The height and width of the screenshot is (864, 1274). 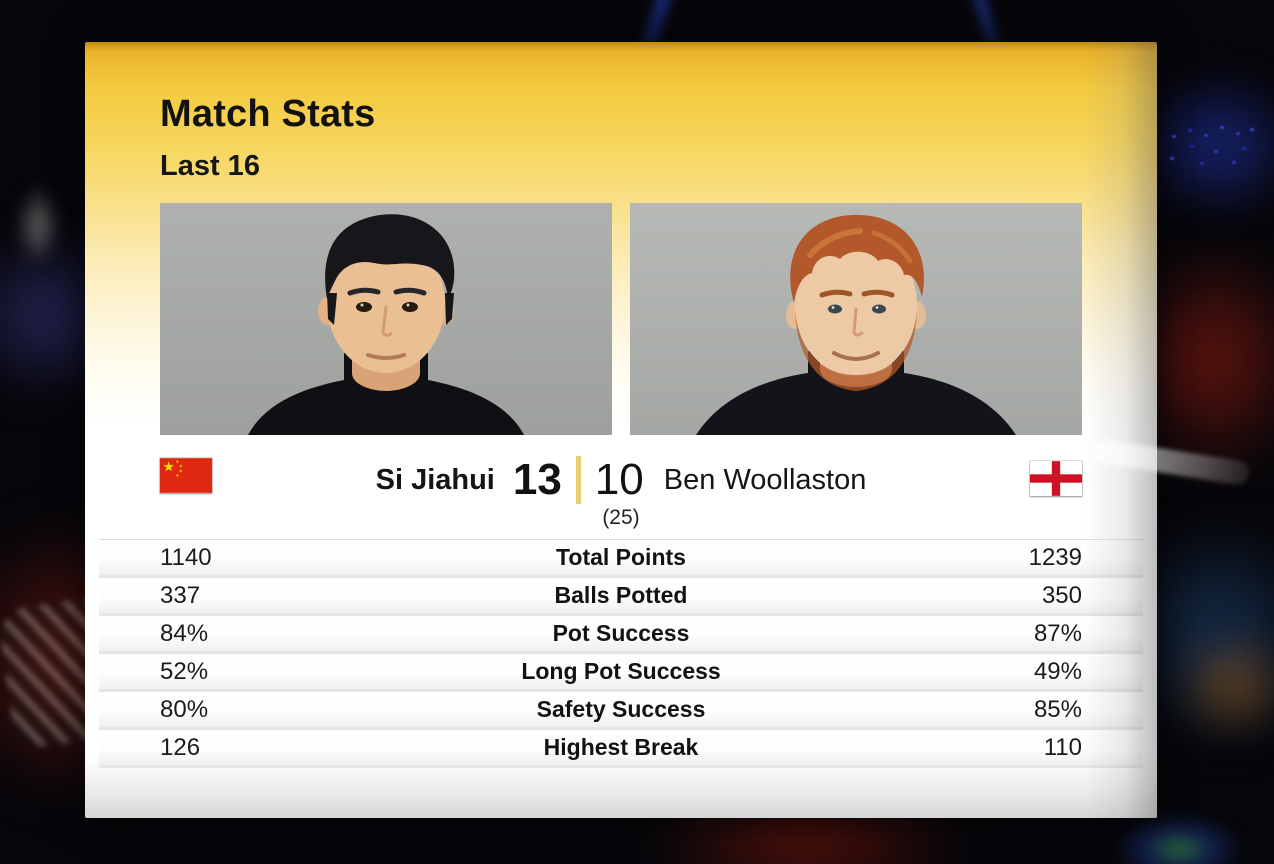 I want to click on score-right: 10, so click(x=619, y=479).